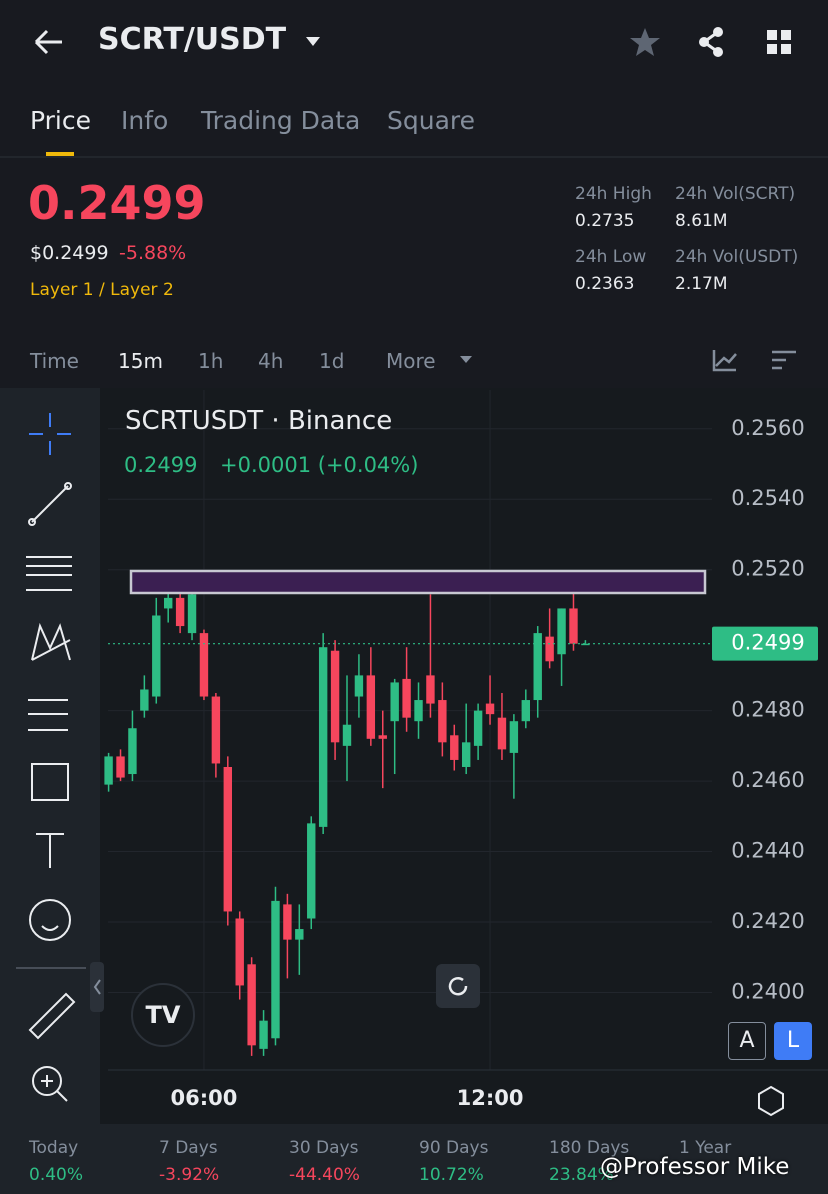 The height and width of the screenshot is (1194, 828). What do you see at coordinates (784, 360) in the screenshot?
I see `settings-button` at bounding box center [784, 360].